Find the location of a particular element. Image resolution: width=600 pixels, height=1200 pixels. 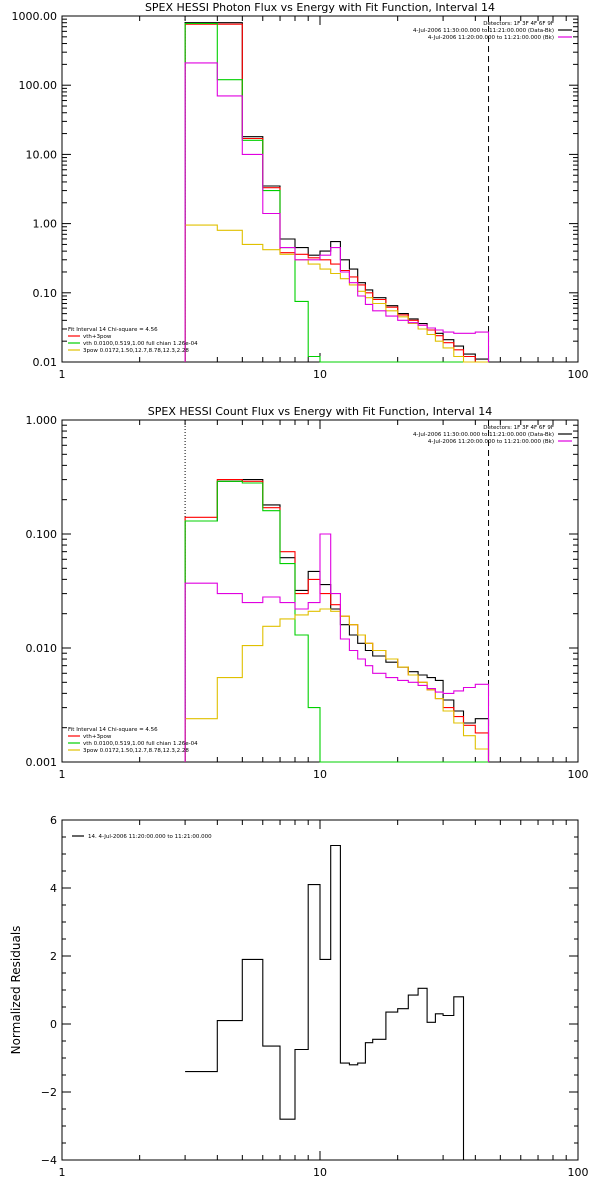

y-tick-label: 100.00 is located at coordinates (38, 85).